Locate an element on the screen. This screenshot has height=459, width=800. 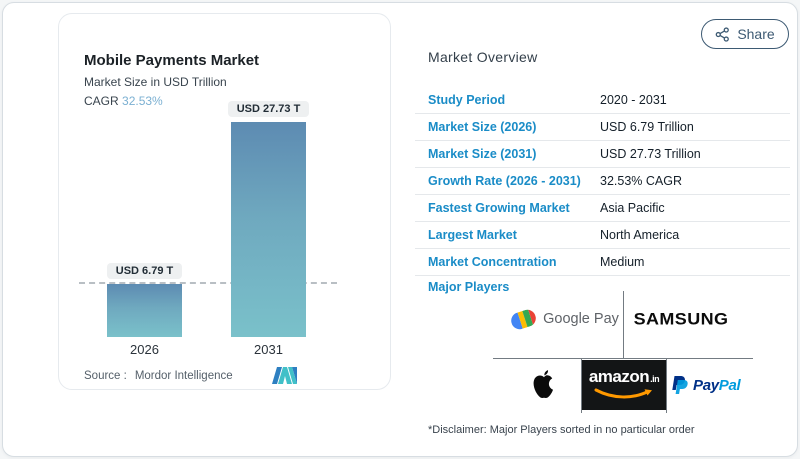
google-pay-wordmark: Google Pay is located at coordinates (581, 319).